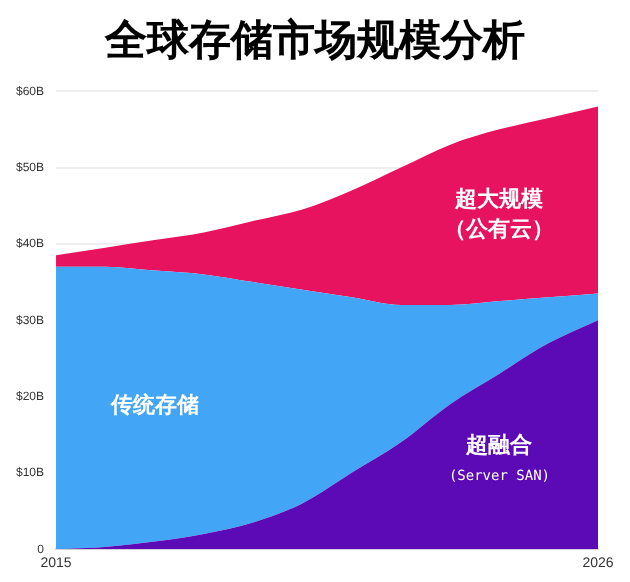 Image resolution: width=630 pixels, height=582 pixels. I want to click on series-label: 传统存储, so click(153, 404).